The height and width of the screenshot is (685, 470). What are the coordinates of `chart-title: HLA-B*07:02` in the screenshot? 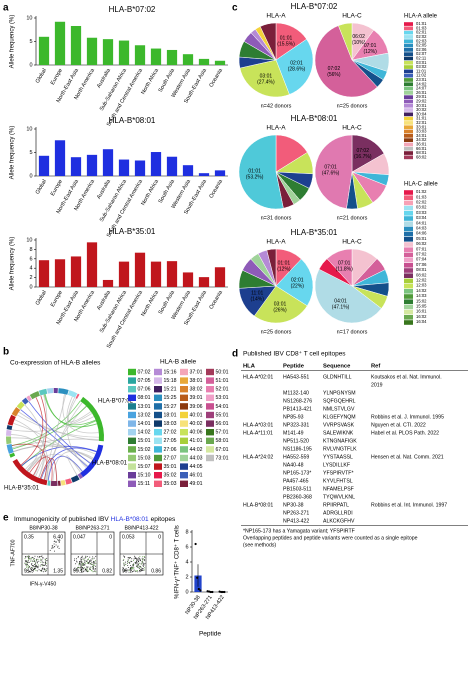 It's located at (132, 9).